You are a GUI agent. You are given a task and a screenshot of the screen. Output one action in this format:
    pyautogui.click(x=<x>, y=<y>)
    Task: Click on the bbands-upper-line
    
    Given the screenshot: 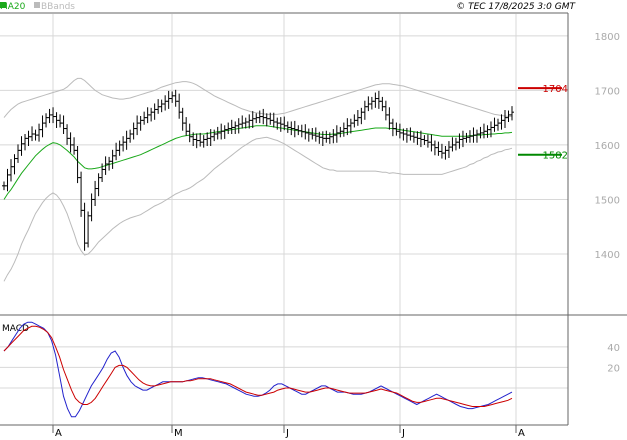 What is the action you would take?
    pyautogui.click(x=257, y=97)
    